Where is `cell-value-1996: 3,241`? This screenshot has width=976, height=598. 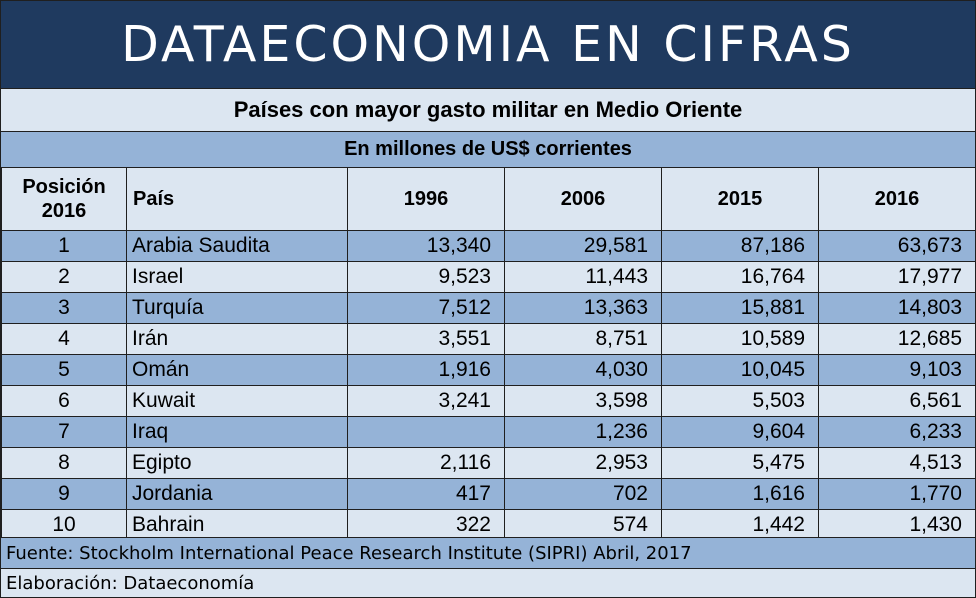 cell-value-1996: 3,241 is located at coordinates (426, 401).